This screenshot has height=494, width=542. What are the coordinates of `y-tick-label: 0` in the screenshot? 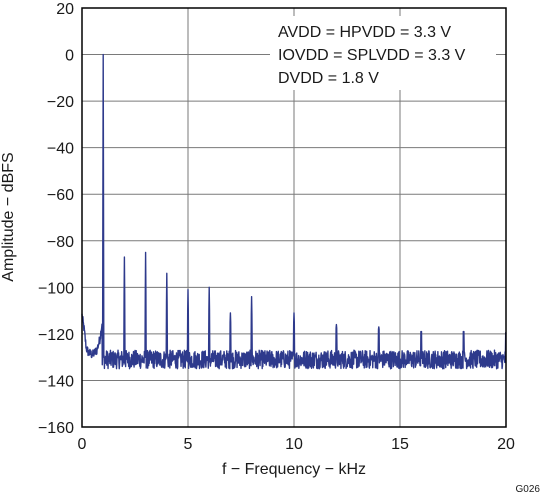 It's located at (69, 56).